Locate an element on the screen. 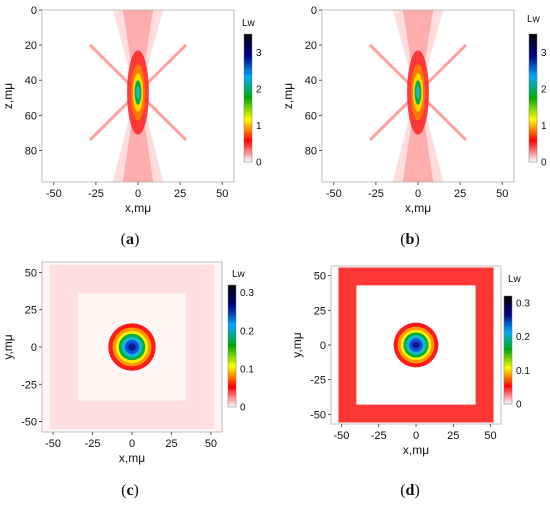 The width and height of the screenshot is (550, 506). panel-label: (b) is located at coordinates (410, 239).